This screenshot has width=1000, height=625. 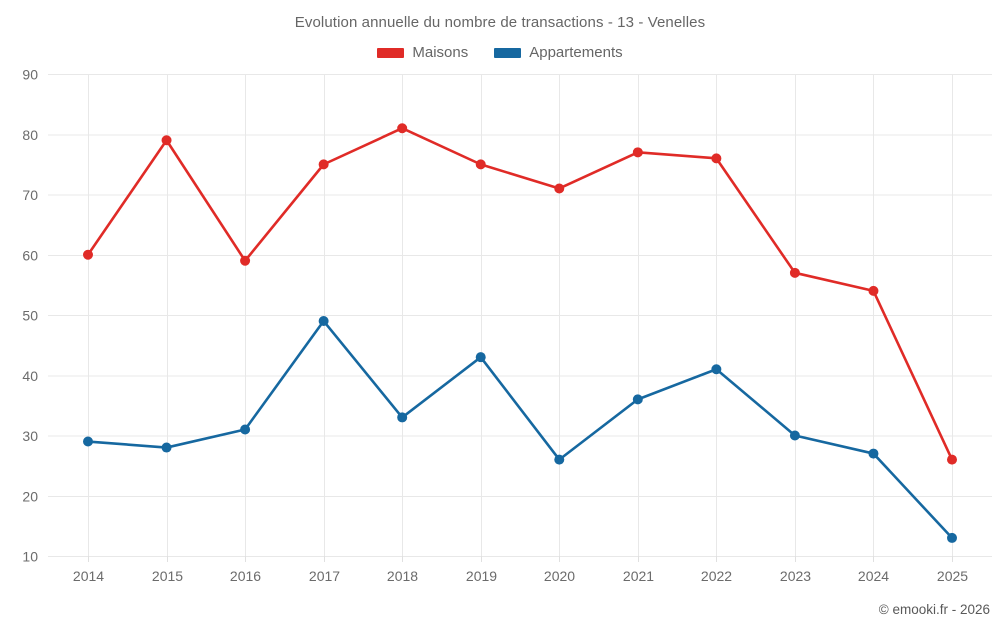 What do you see at coordinates (30, 135) in the screenshot?
I see `y-axis-tick-label: 80` at bounding box center [30, 135].